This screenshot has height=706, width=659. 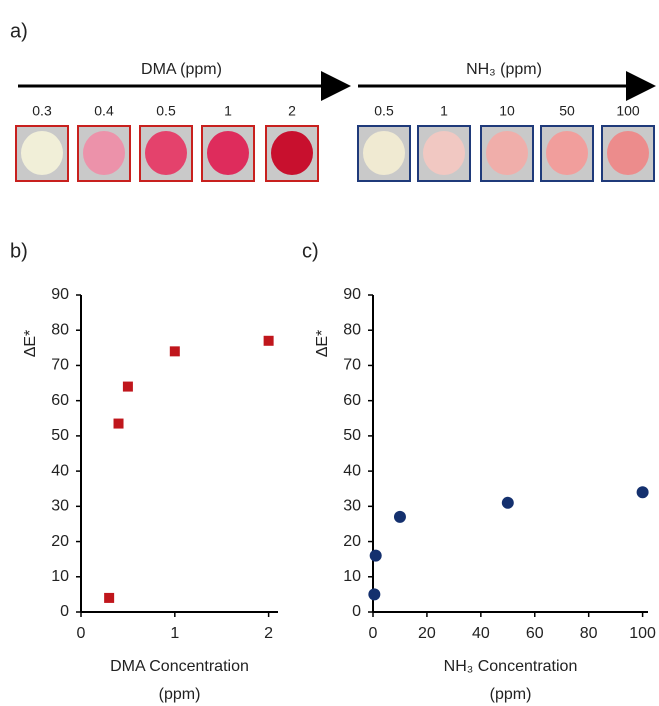 What do you see at coordinates (427, 633) in the screenshot?
I see `x-tick-label: 20` at bounding box center [427, 633].